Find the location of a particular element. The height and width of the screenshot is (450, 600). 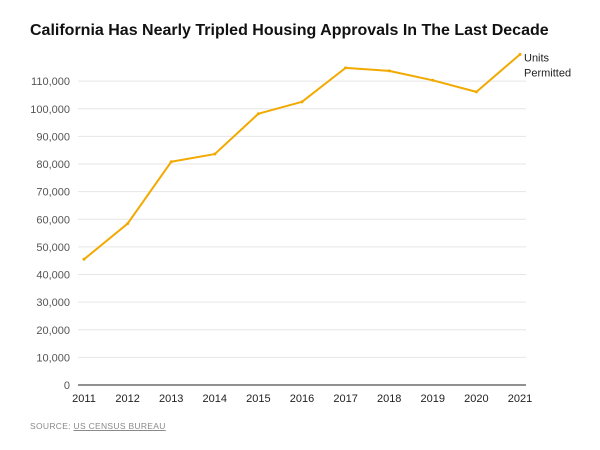

y-tick-label: 20,000 is located at coordinates (53, 331).